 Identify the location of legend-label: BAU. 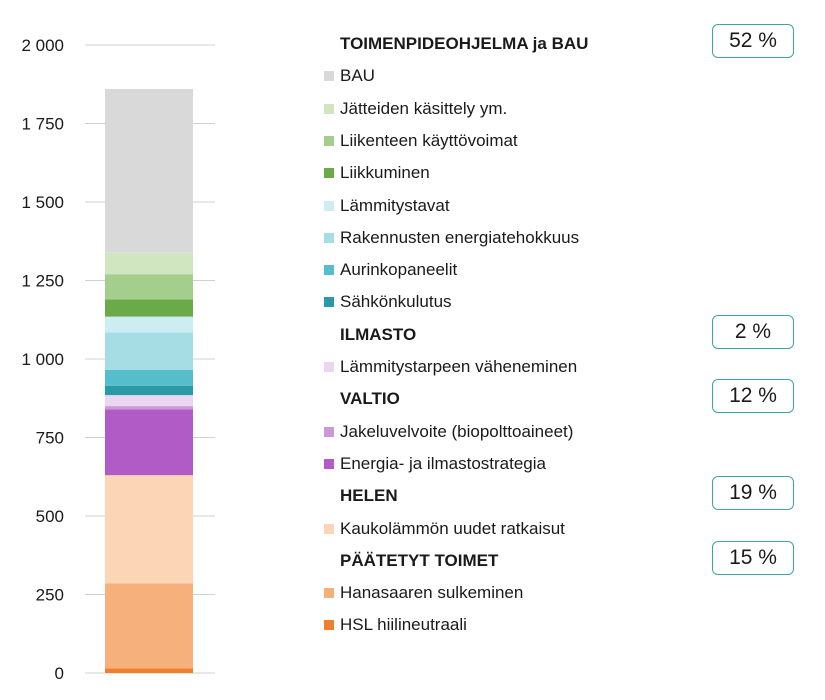
(357, 76).